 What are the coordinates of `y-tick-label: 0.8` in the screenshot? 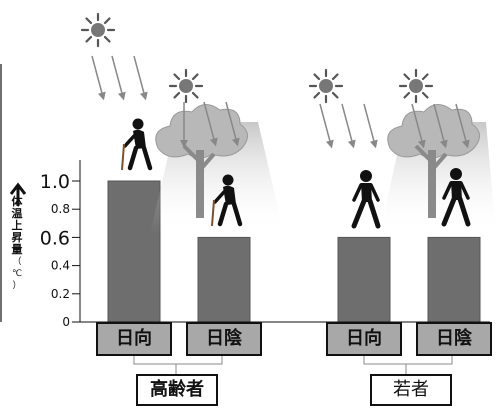 It's located at (60, 209).